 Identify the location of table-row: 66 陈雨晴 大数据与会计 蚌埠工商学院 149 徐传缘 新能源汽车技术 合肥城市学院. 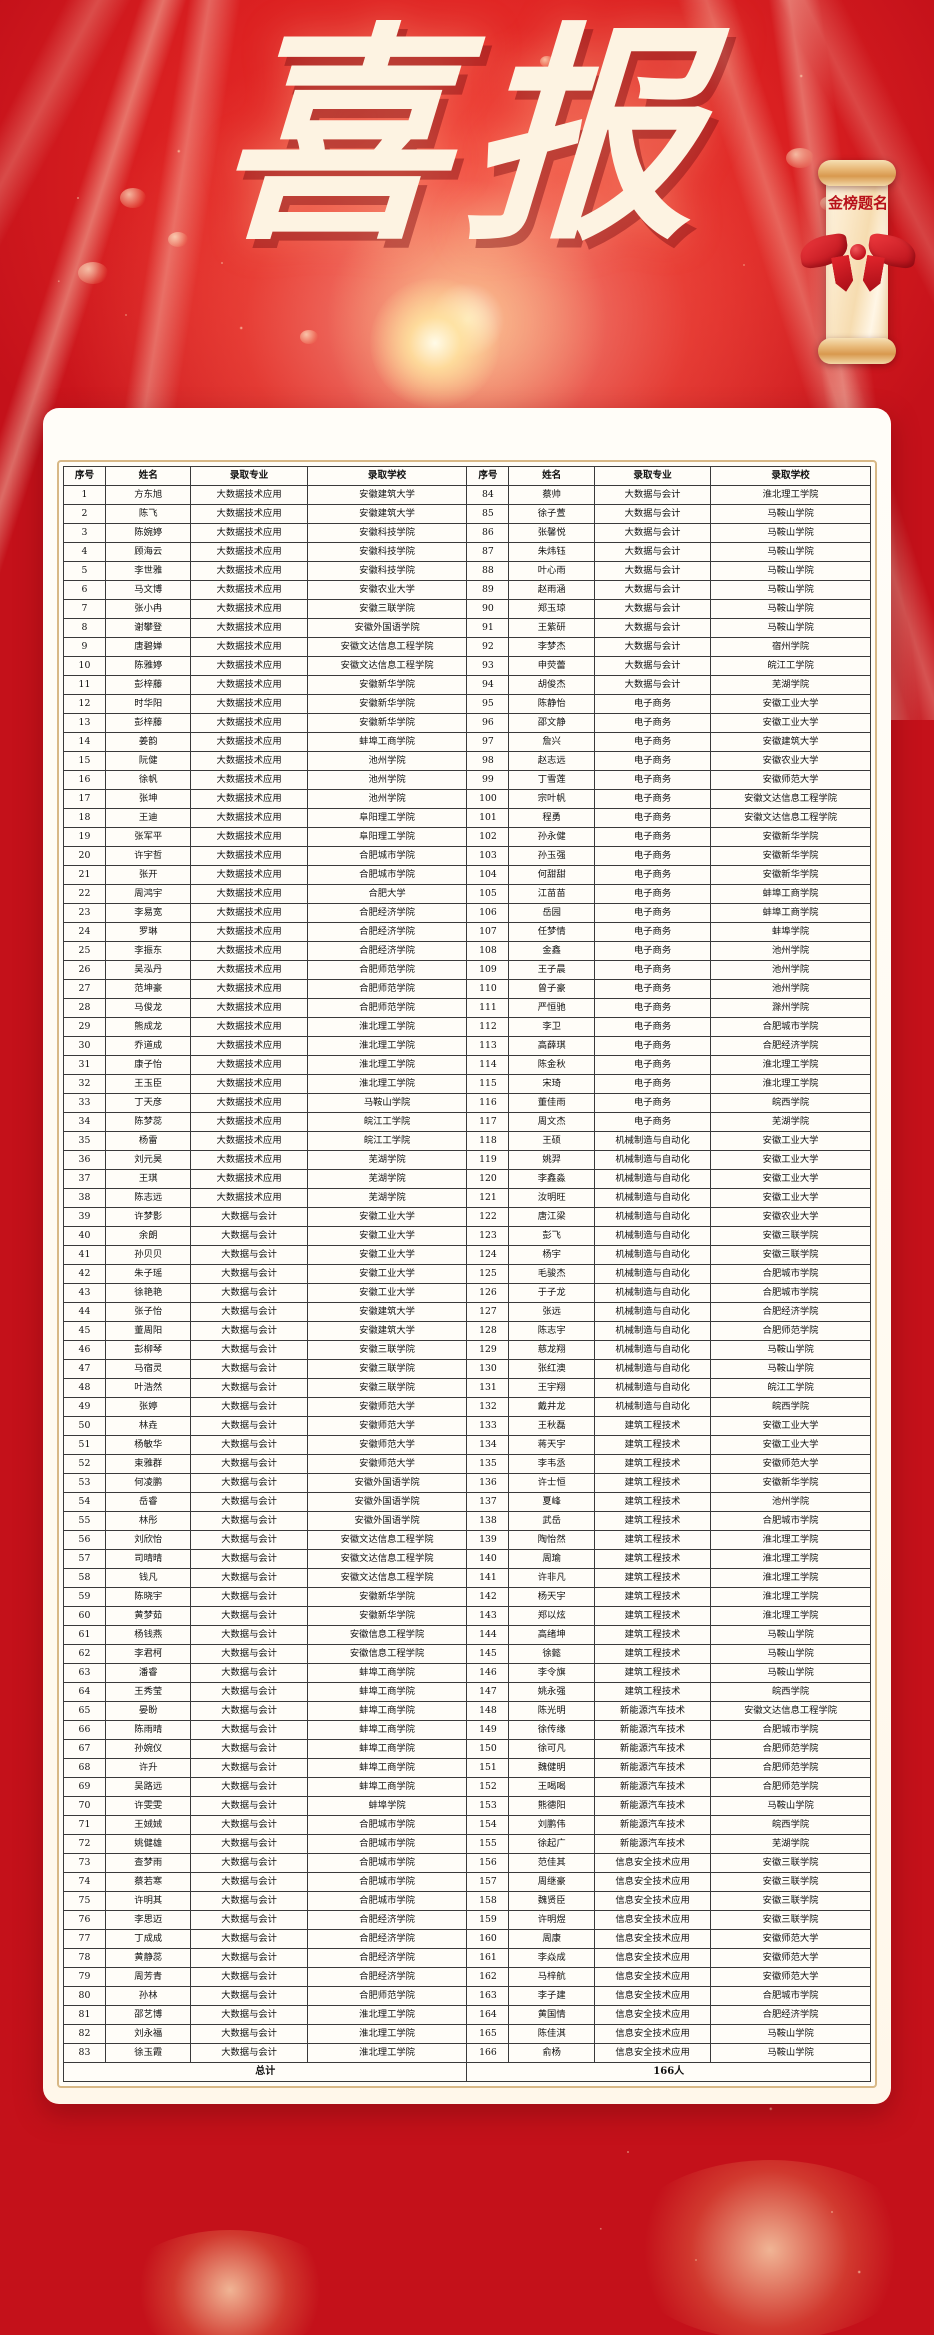
(467, 1730).